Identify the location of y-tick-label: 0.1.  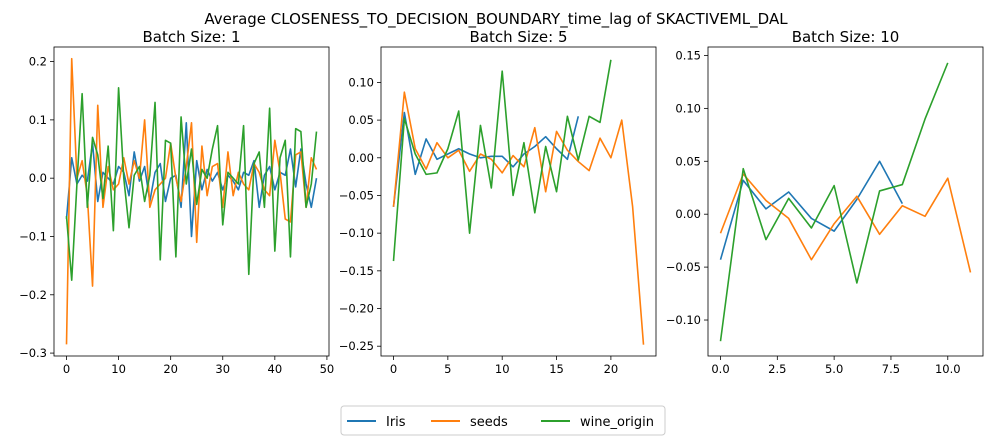
(38, 120).